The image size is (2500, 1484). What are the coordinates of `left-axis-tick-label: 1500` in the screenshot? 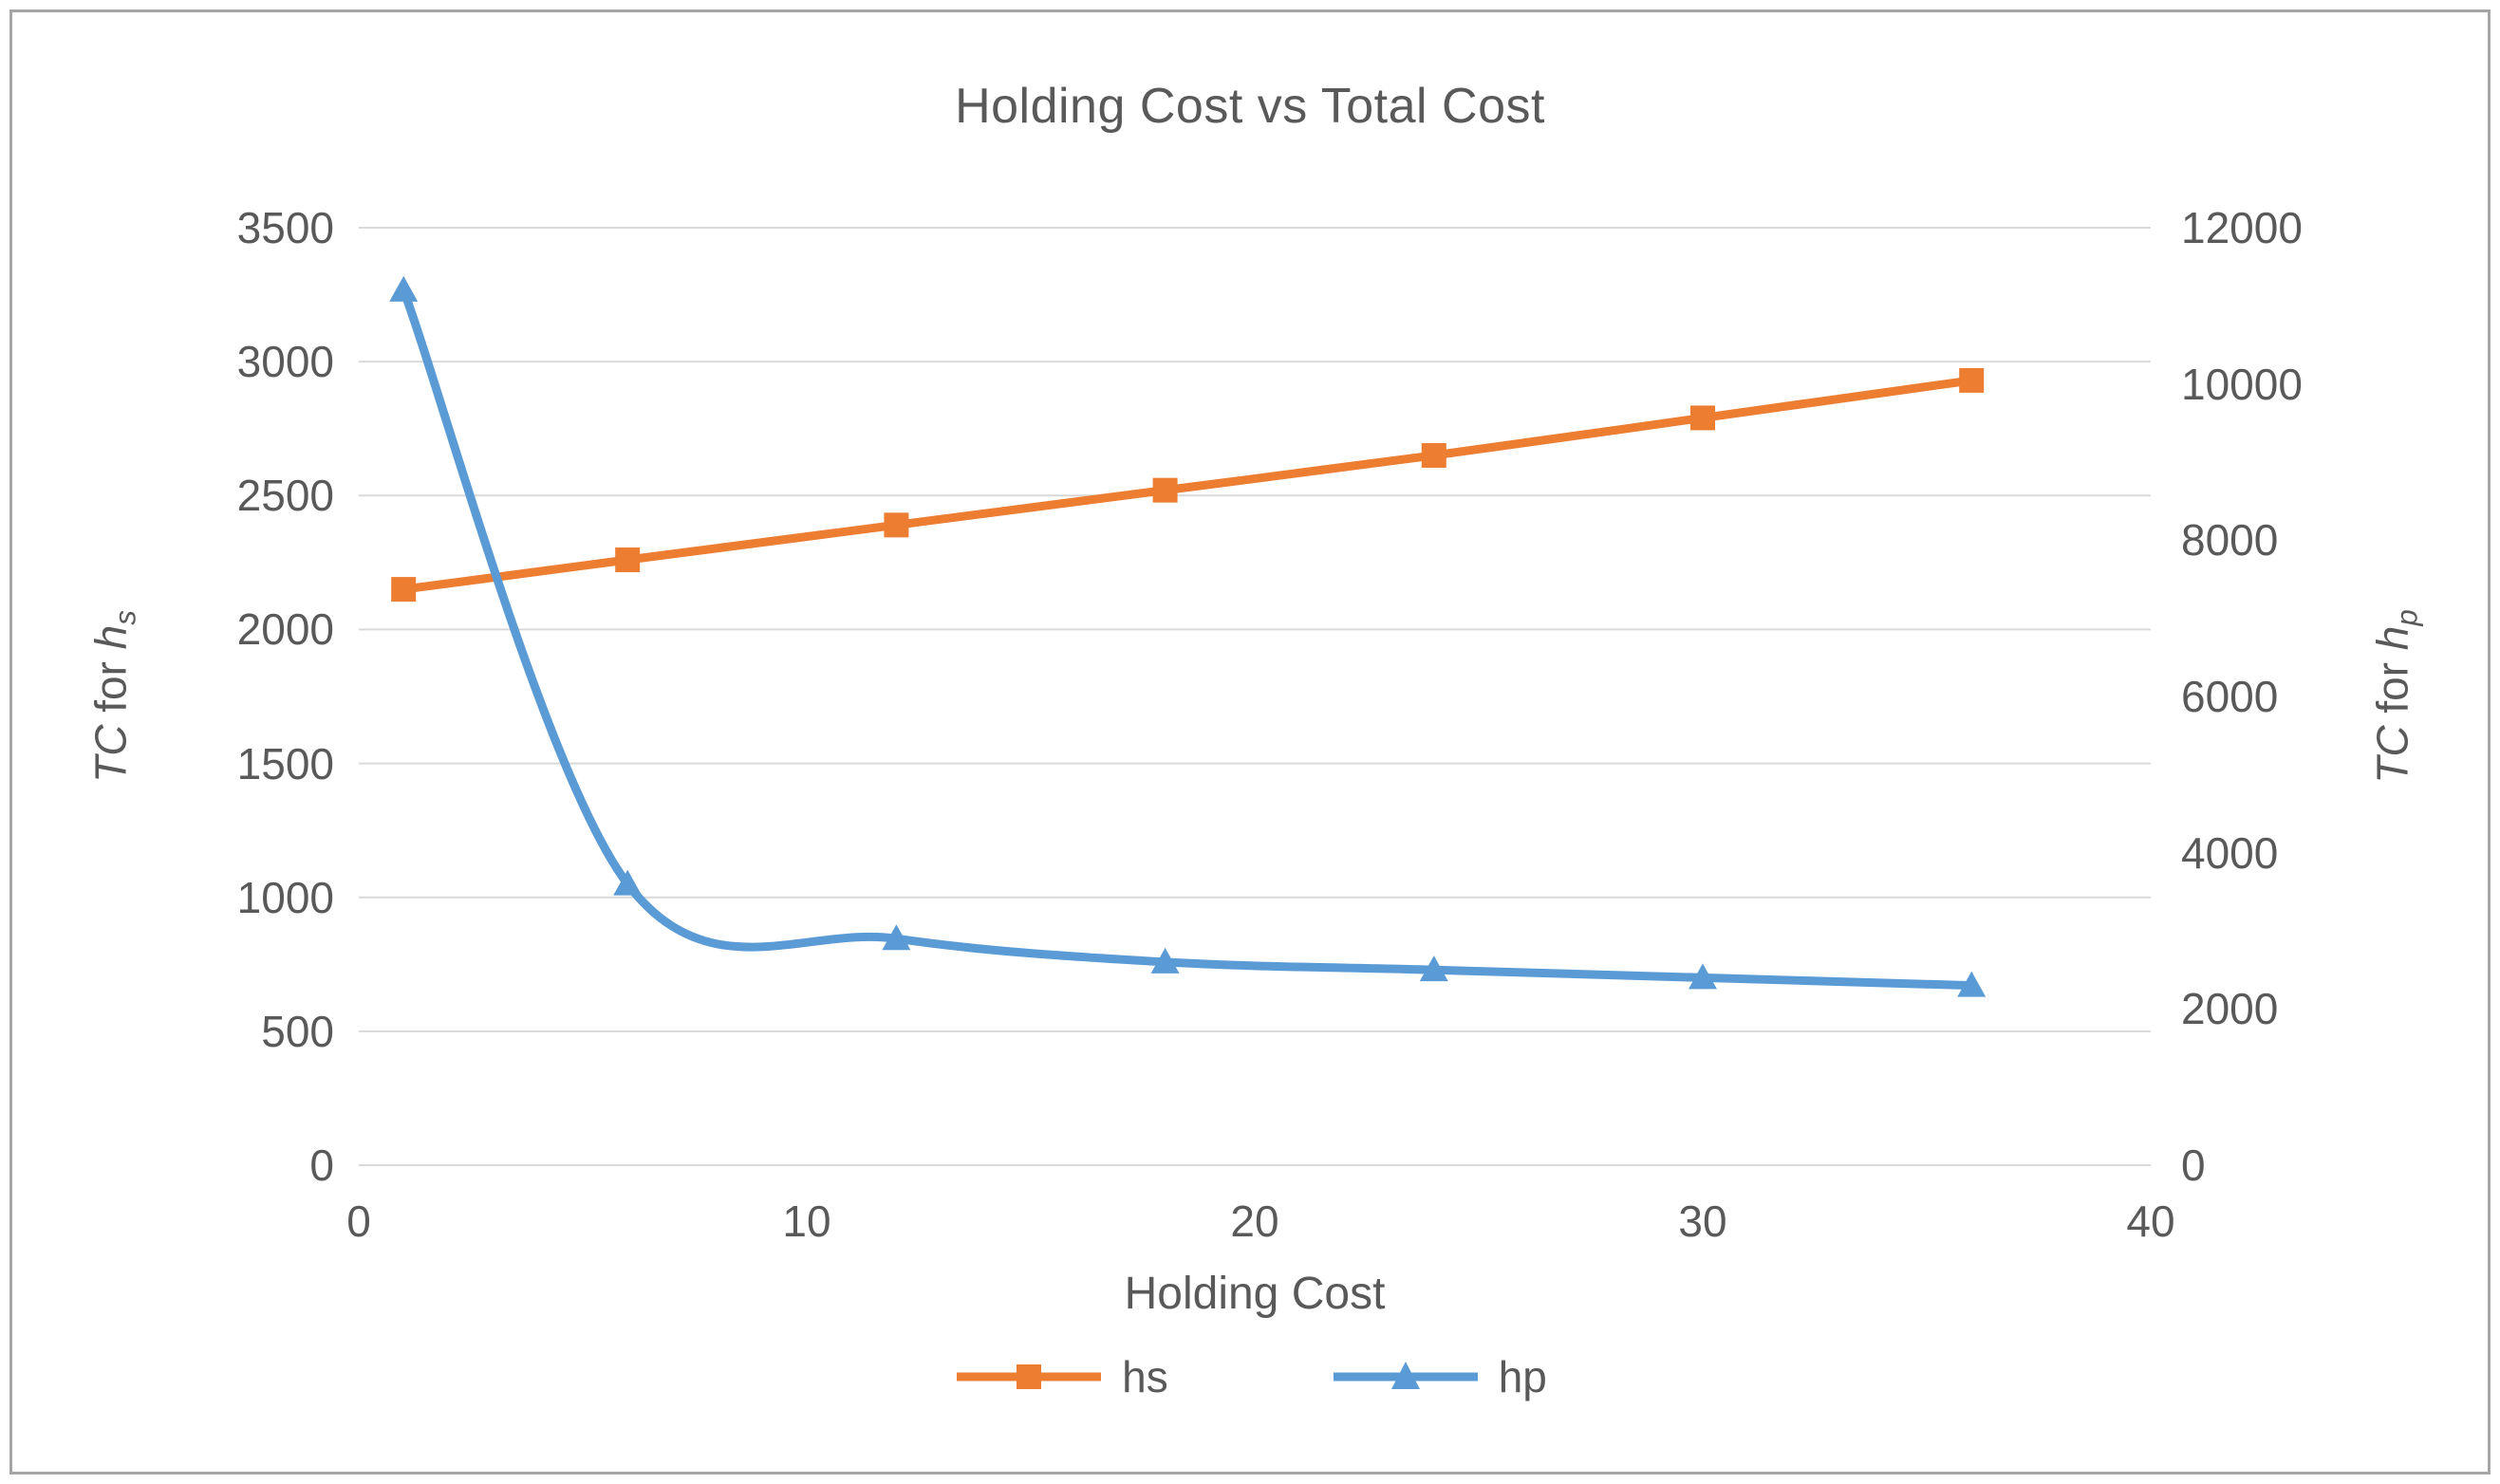 It's located at (285, 763).